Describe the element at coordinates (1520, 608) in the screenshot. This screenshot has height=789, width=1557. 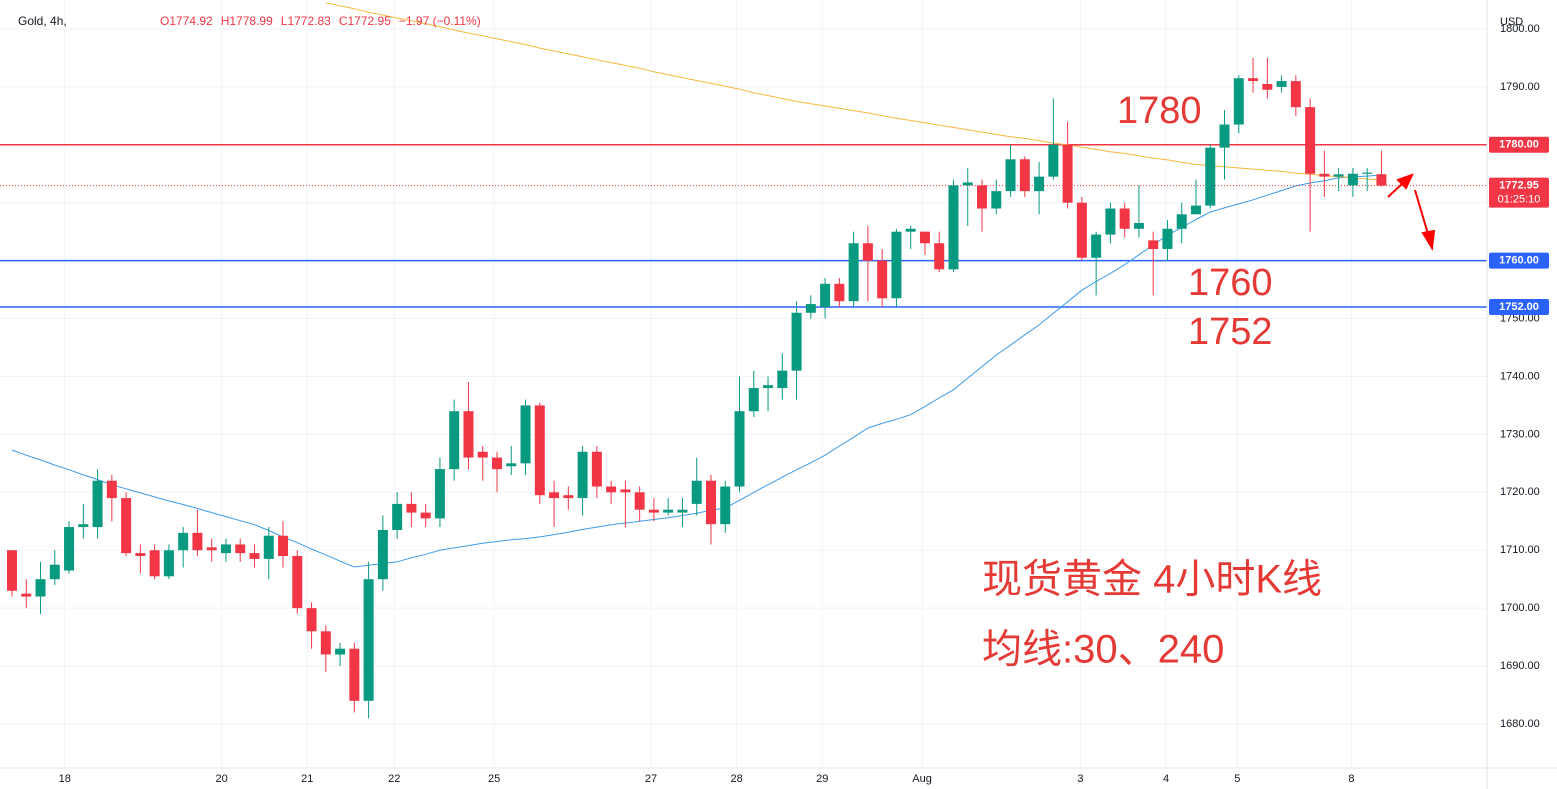
I see `y-tick-label: 1700.00` at that location.